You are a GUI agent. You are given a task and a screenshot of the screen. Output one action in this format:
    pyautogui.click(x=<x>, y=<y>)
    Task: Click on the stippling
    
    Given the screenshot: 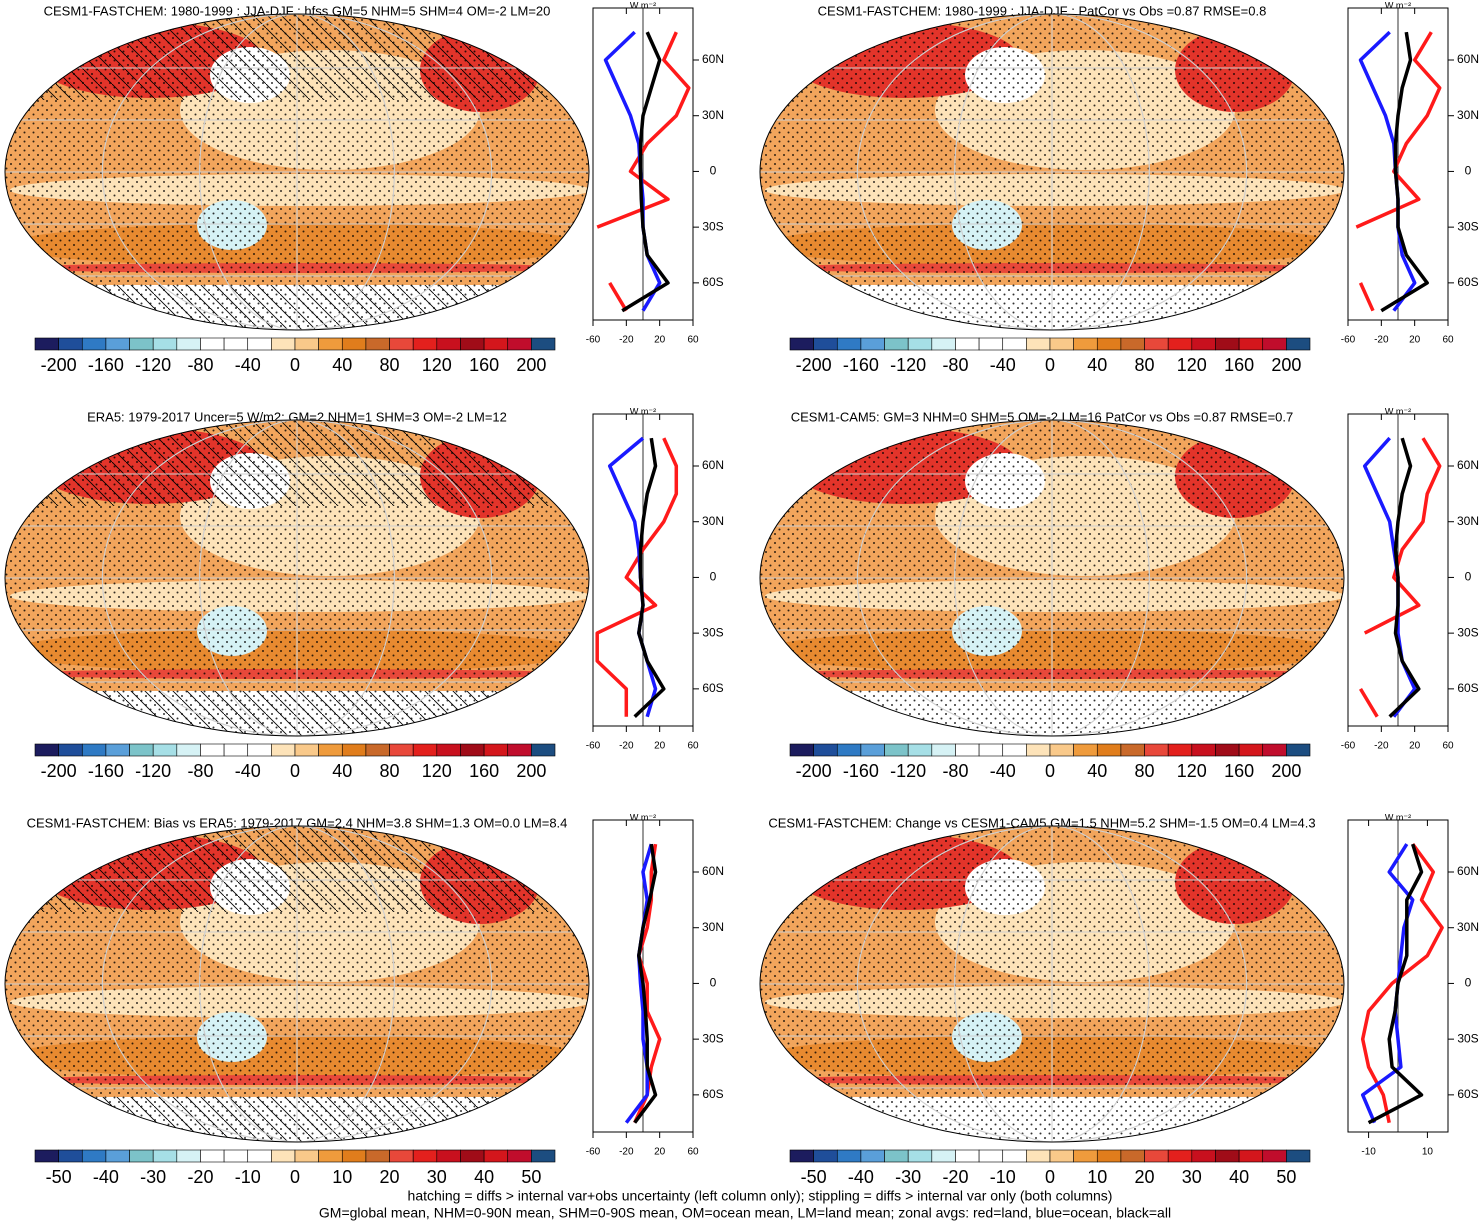 What is the action you would take?
    pyautogui.click(x=1052, y=578)
    